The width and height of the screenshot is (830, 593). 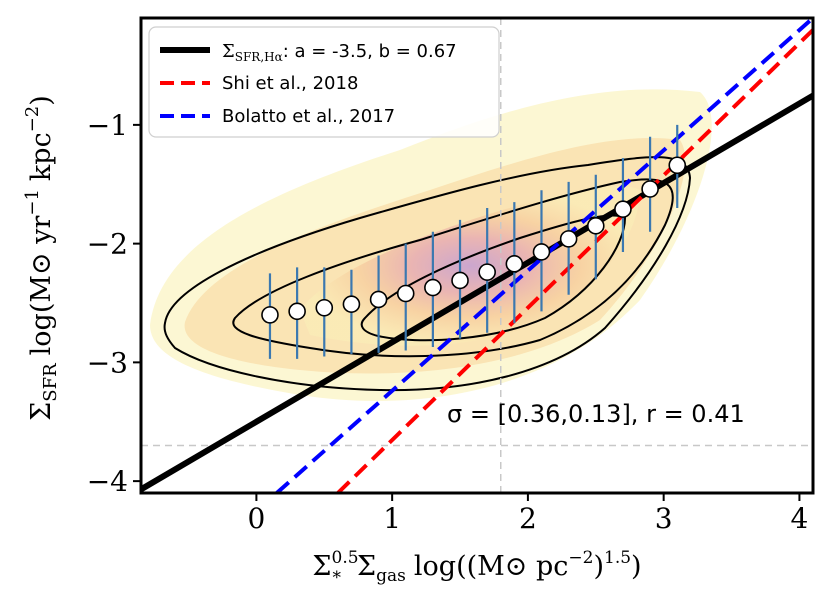 I want to click on density-inner, so click(x=470, y=265).